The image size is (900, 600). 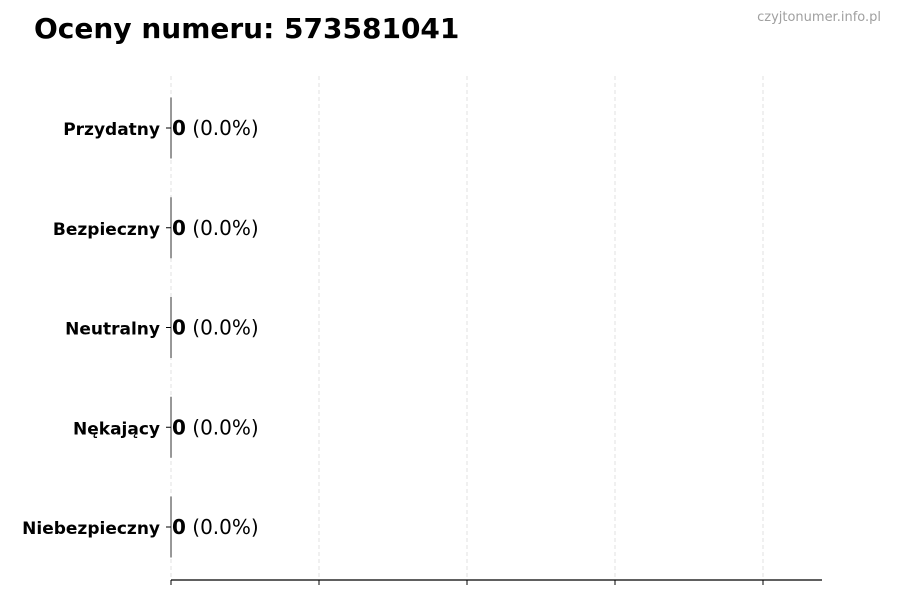 I want to click on watermark: czyjtonumer.info.pl, so click(x=819, y=17).